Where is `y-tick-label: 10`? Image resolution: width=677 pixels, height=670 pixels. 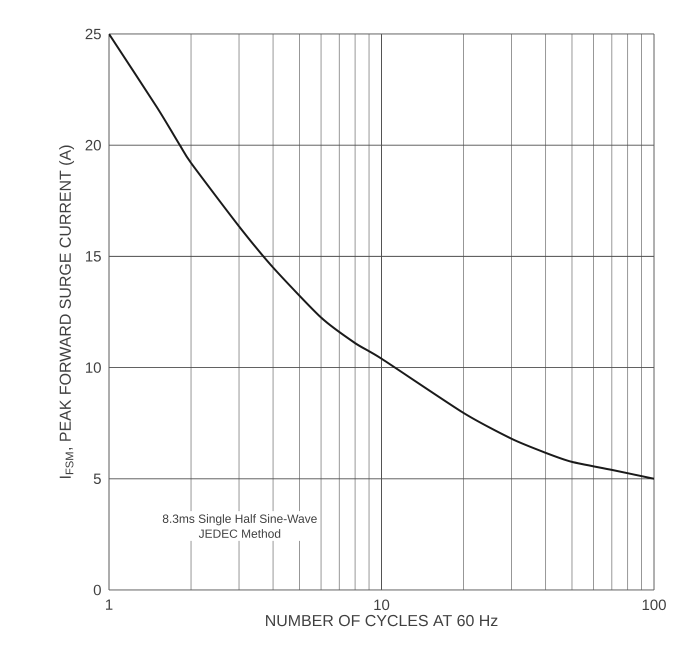 y-tick-label: 10 is located at coordinates (93, 367).